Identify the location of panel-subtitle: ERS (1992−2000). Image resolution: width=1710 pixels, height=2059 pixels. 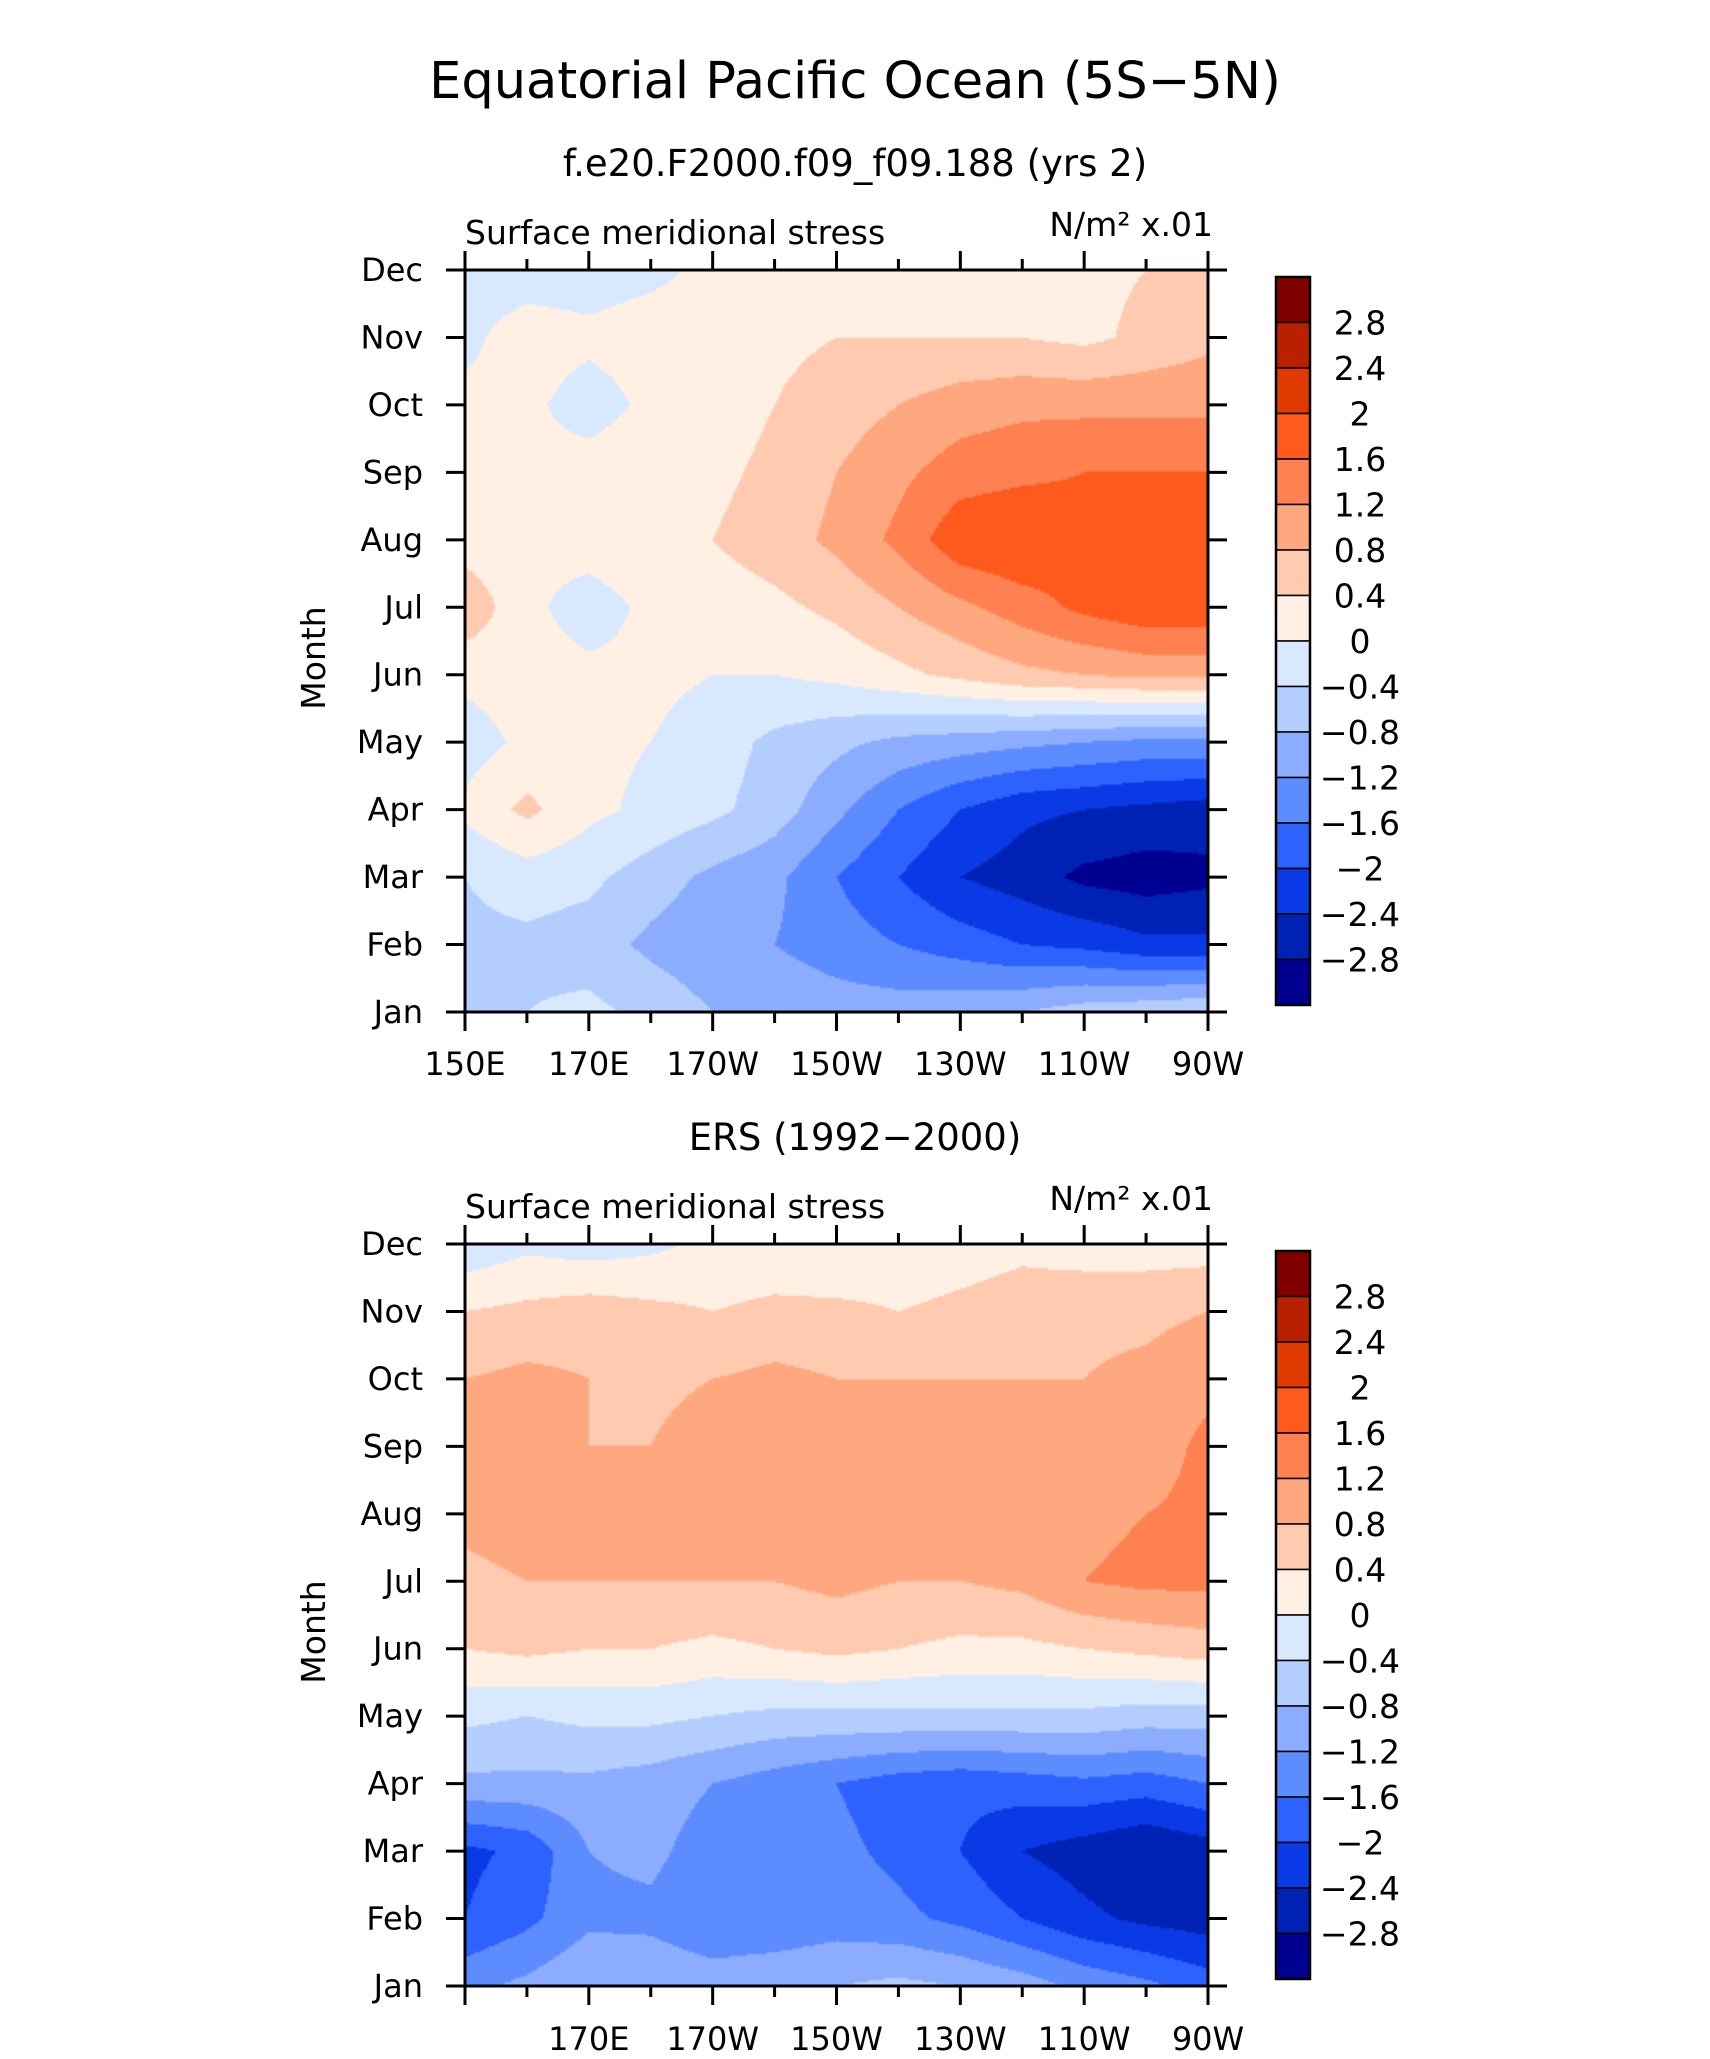
(855, 1137).